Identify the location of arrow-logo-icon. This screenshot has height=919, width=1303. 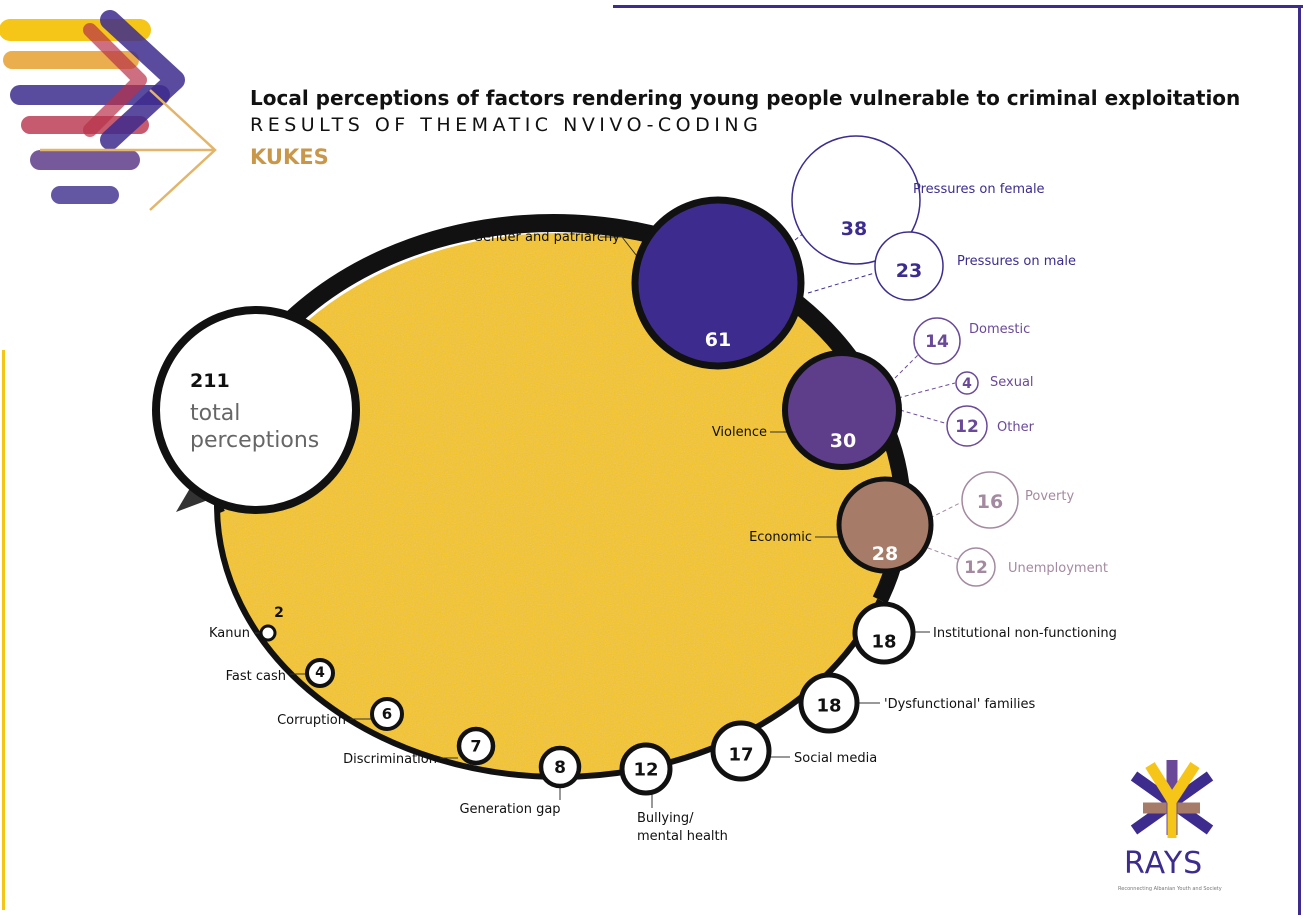
(108, 110).